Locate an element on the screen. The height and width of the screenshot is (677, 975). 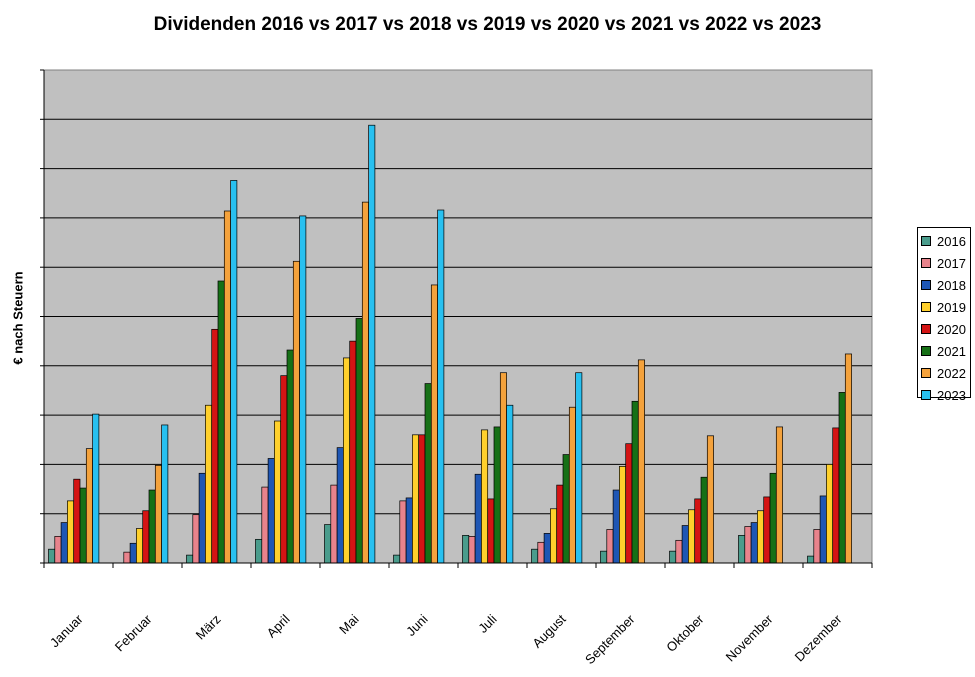
bar-2018-Juli is located at coordinates (478, 518).